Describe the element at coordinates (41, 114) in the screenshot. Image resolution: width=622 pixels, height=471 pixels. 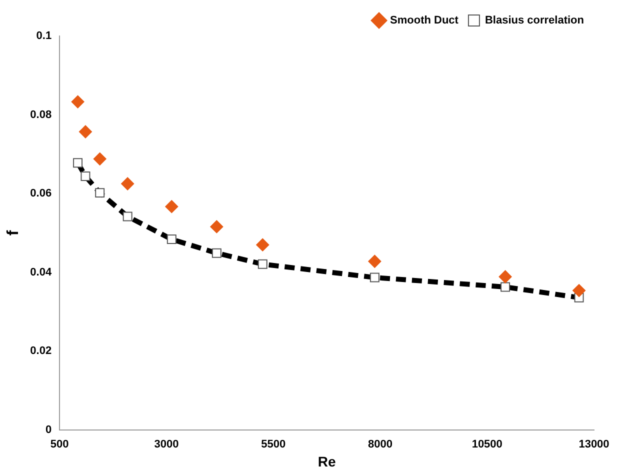
I see `y-tick-label: 0.08` at that location.